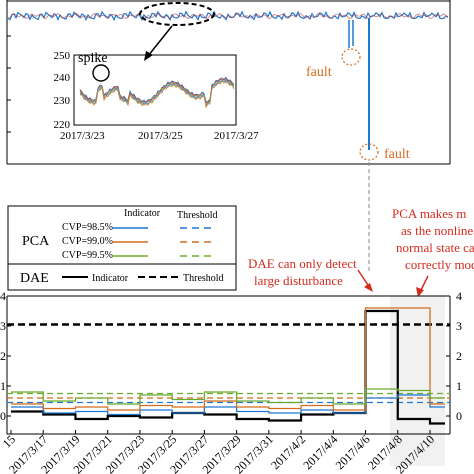 The height and width of the screenshot is (474, 474). Describe the element at coordinates (420, 292) in the screenshot. I see `pca-callout-arrowhead` at that location.